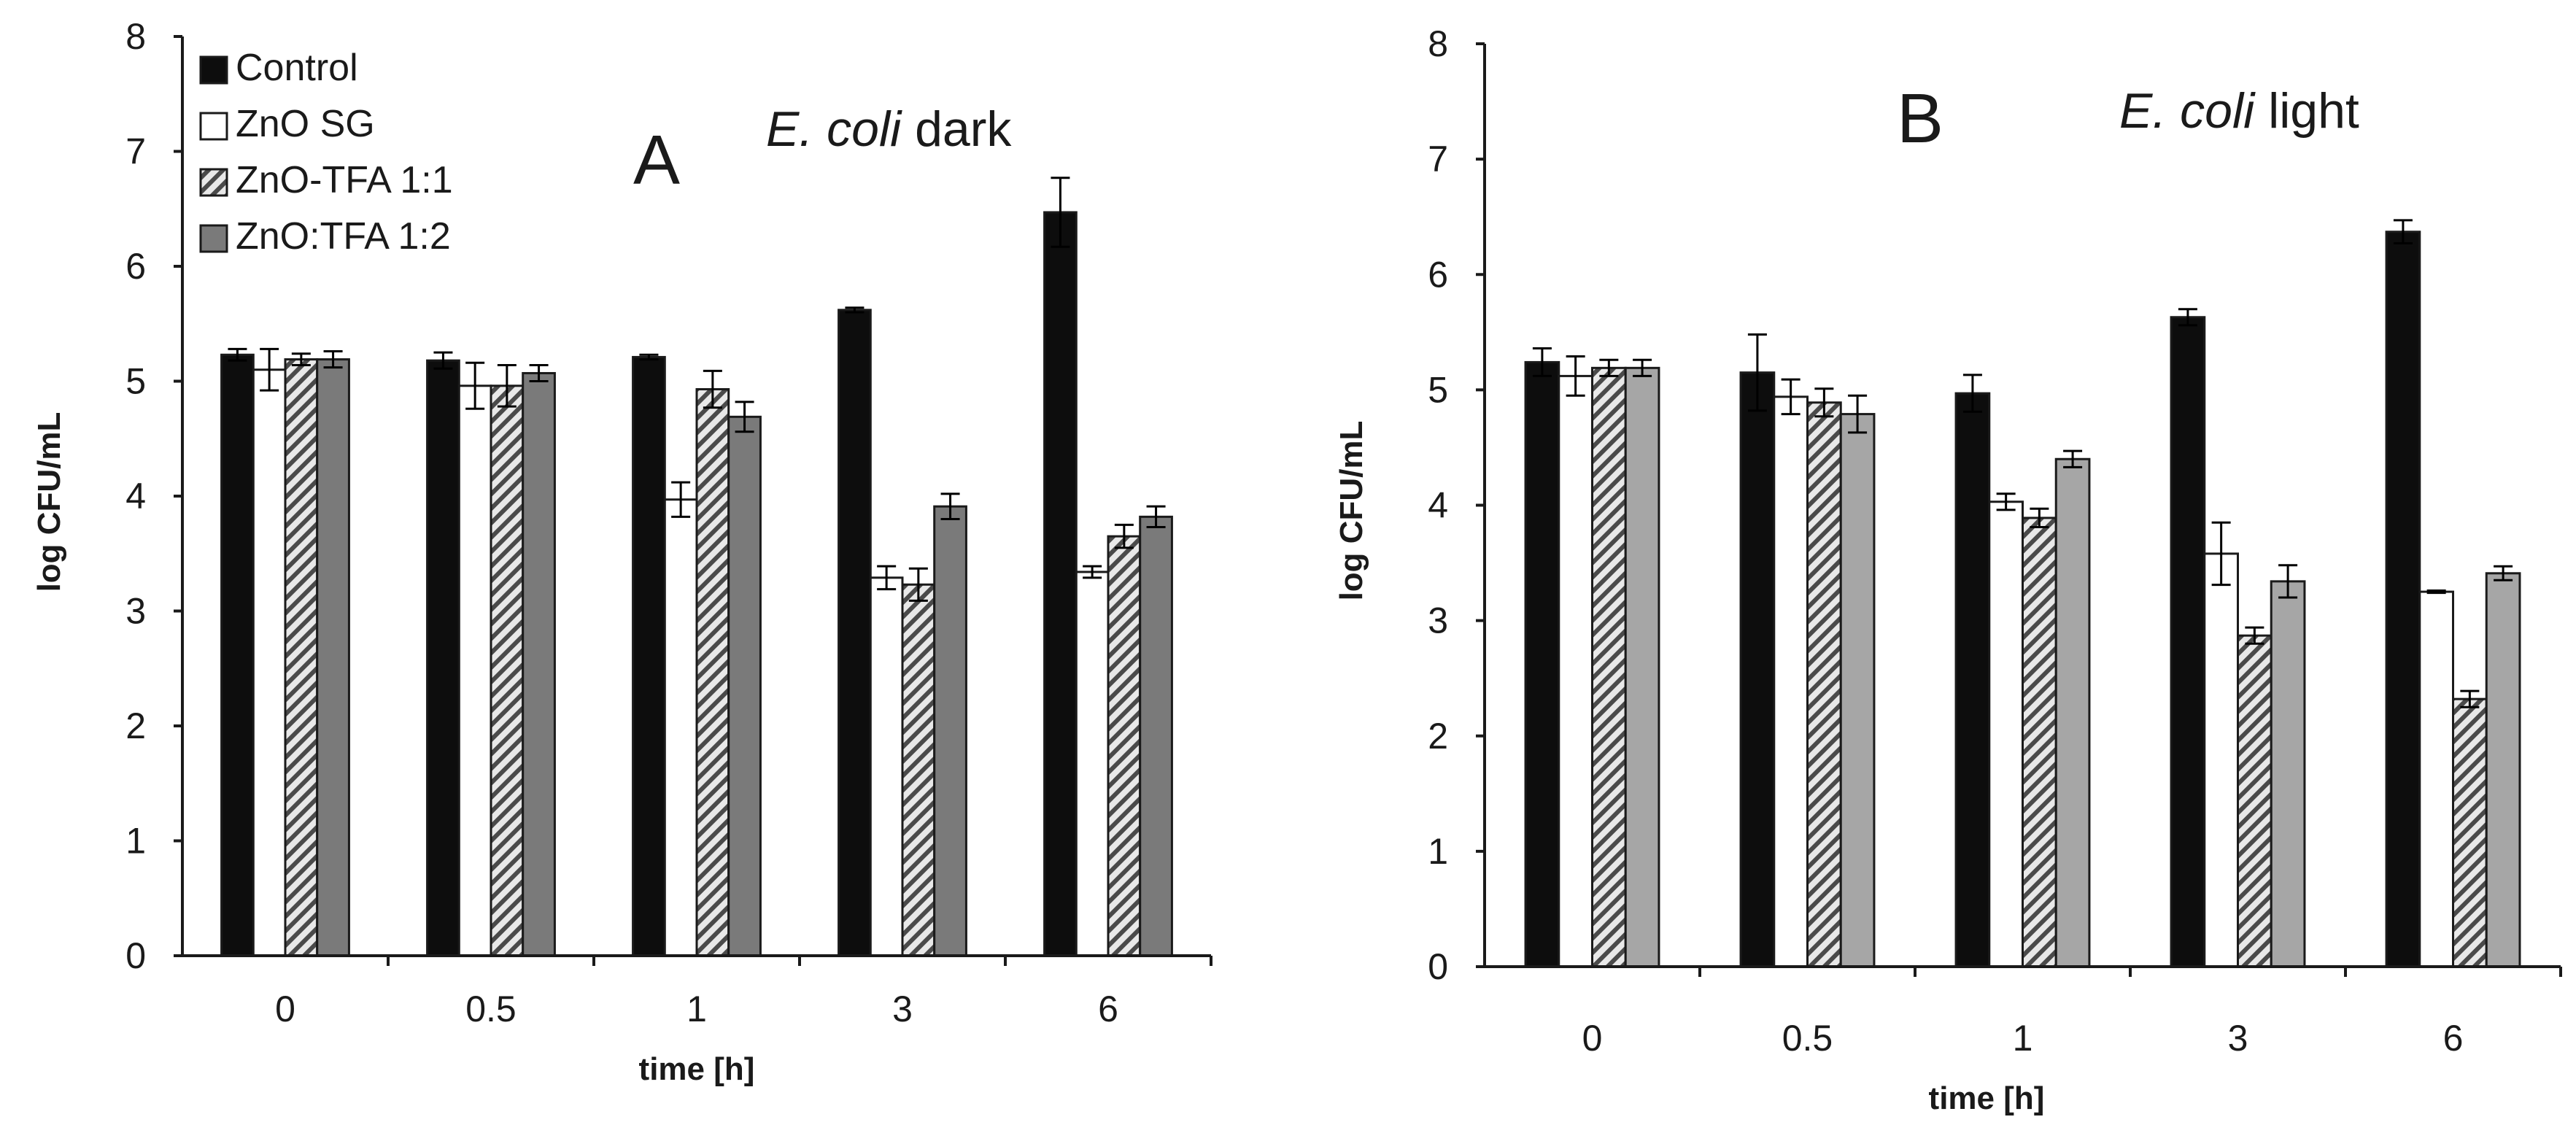 This screenshot has width=2576, height=1133. What do you see at coordinates (2306, 111) in the screenshot?
I see `chart-title-rest: light` at bounding box center [2306, 111].